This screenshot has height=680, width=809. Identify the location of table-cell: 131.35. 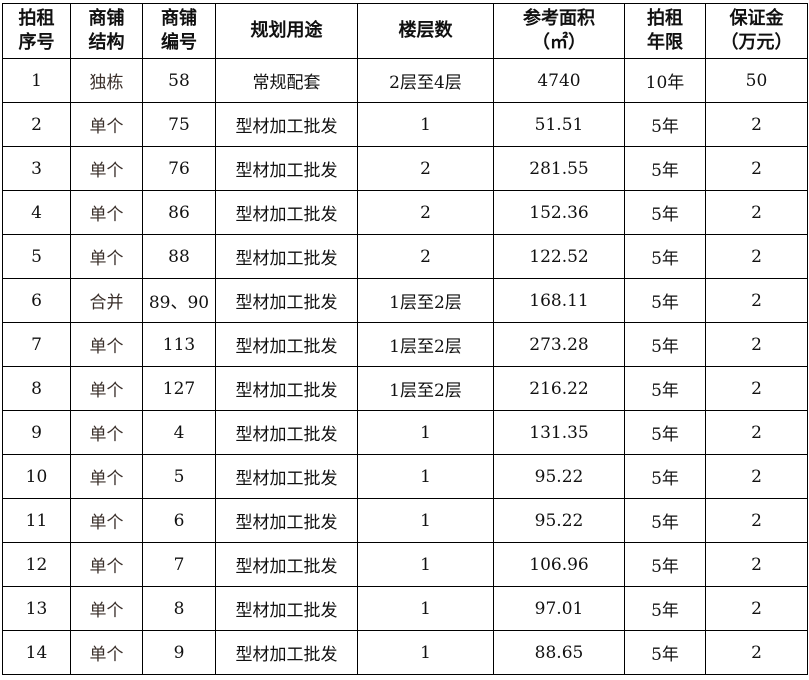
(559, 432).